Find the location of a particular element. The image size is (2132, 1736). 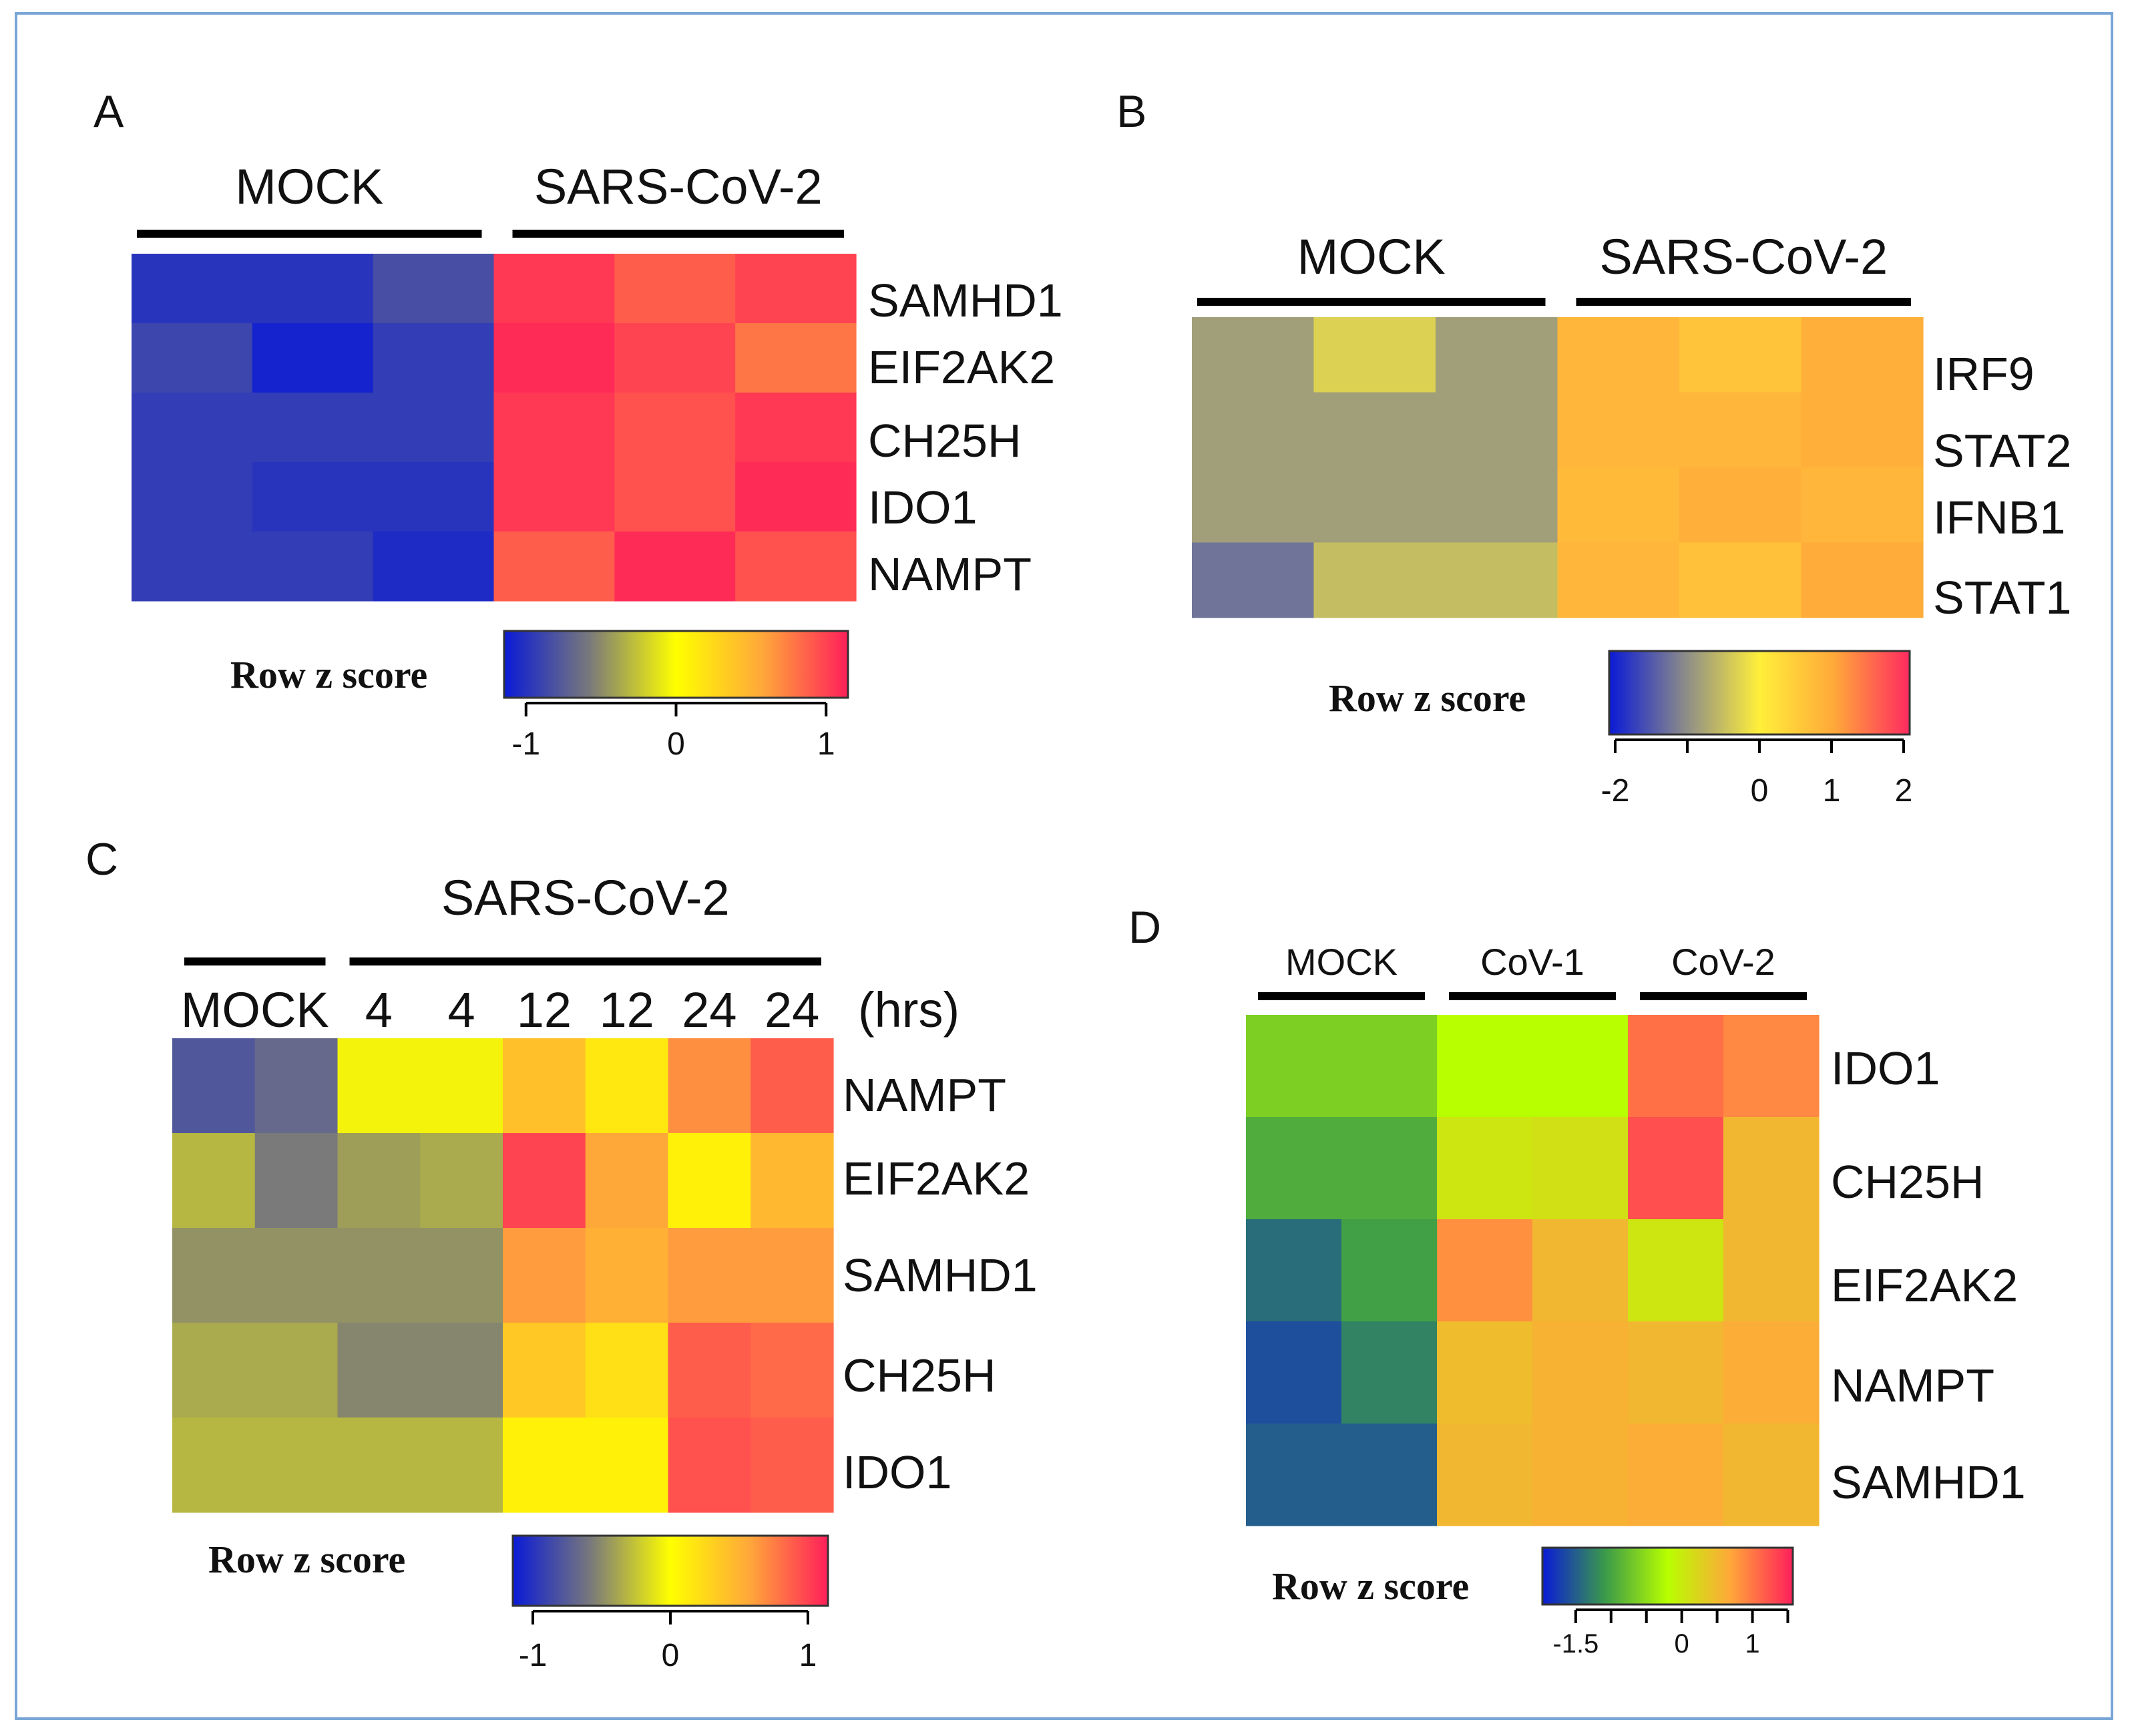

panel-d-row-label: NAMPT is located at coordinates (1912, 1385).